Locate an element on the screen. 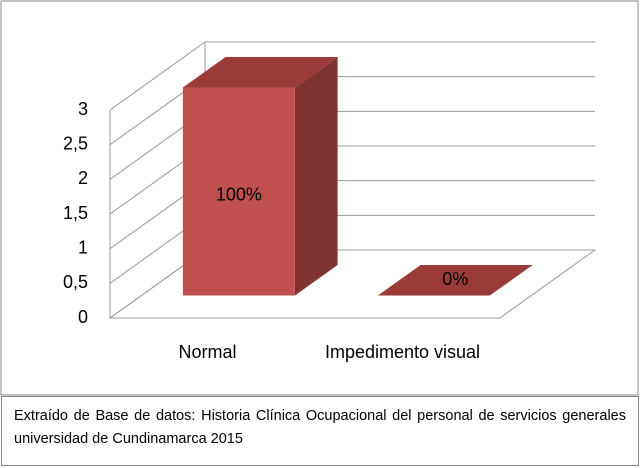 The width and height of the screenshot is (640, 468). y-tick-label: 1 is located at coordinates (83, 247).